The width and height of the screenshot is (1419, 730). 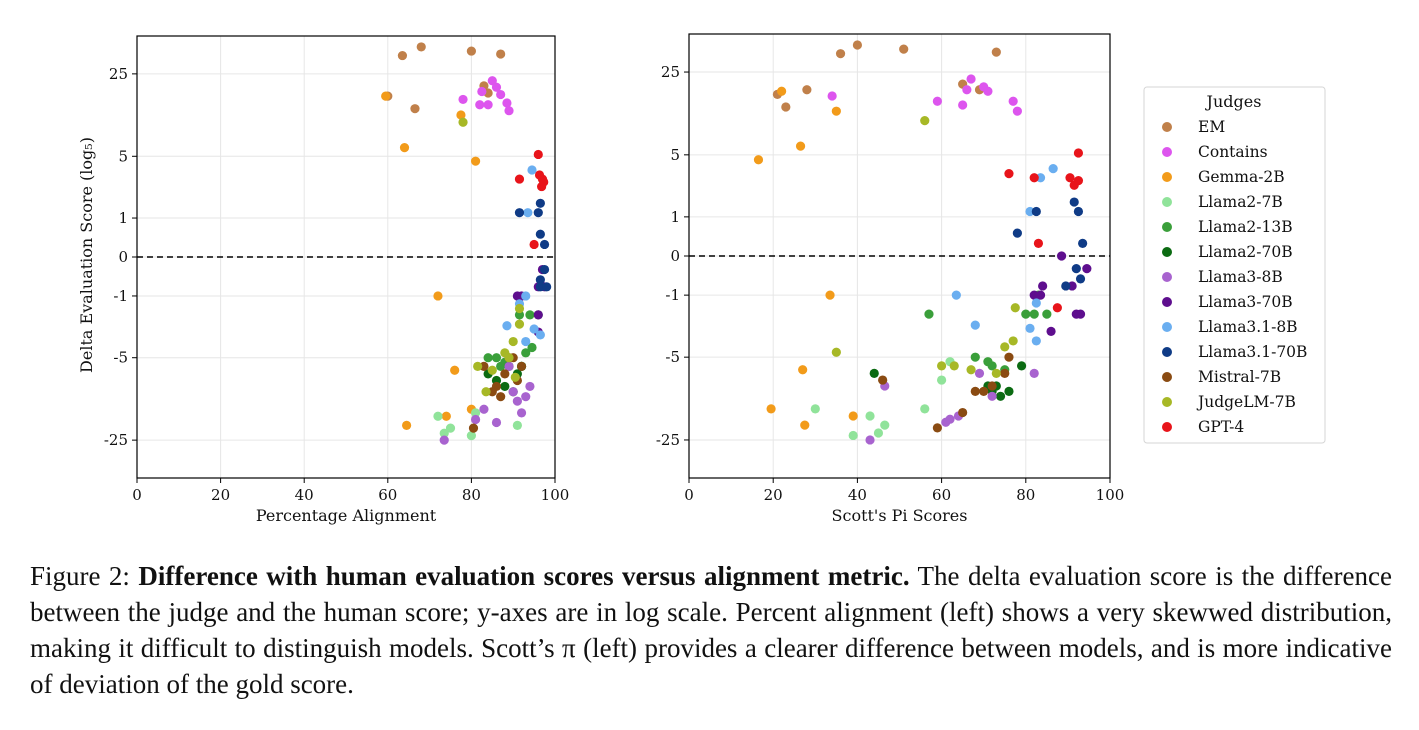 What do you see at coordinates (1233, 152) in the screenshot?
I see `legend-label-contains: Contains` at bounding box center [1233, 152].